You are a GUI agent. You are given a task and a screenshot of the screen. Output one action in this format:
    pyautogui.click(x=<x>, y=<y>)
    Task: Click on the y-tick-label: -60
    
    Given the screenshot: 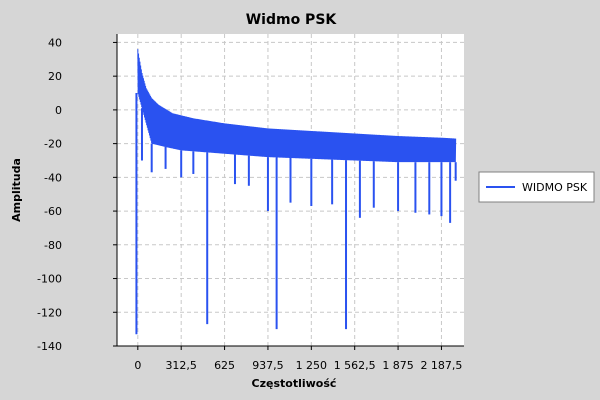 What is the action you would take?
    pyautogui.click(x=53, y=211)
    